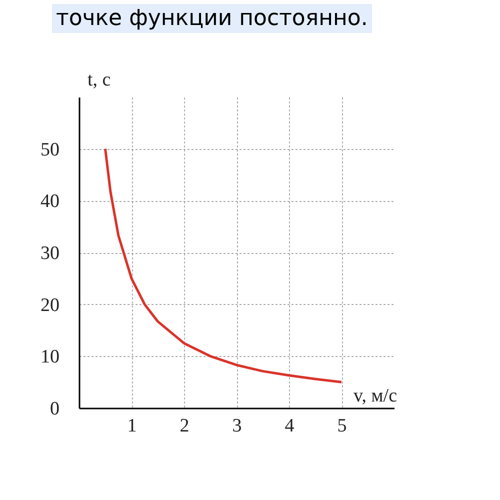 Image resolution: width=500 pixels, height=500 pixels. Describe the element at coordinates (50, 201) in the screenshot. I see `y-tick-label: 40` at that location.